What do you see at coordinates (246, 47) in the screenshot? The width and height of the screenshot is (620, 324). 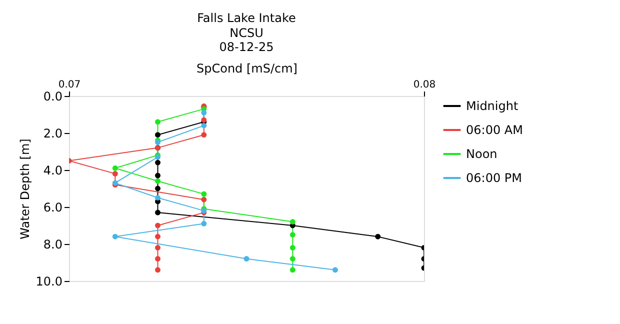 I see `text: 08-12-25` at bounding box center [246, 47].